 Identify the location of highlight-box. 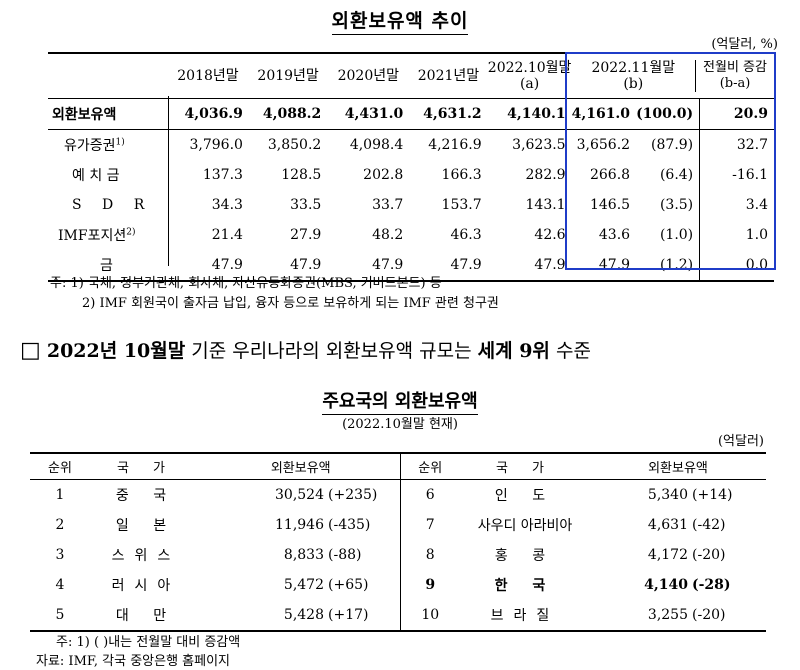
(670, 161).